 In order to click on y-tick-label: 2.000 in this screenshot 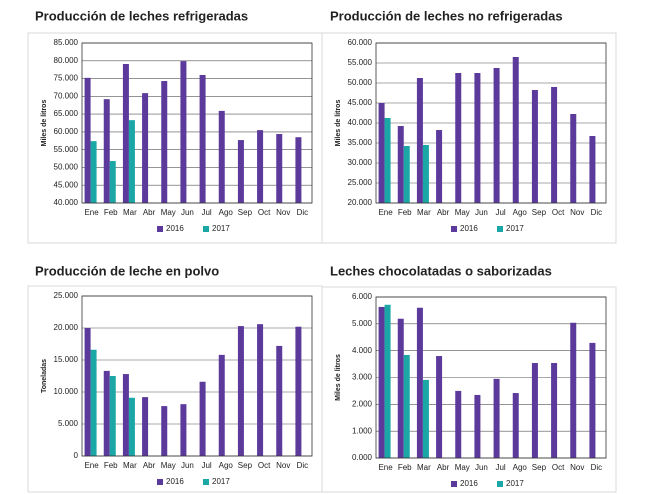, I will do `click(362, 403)`.